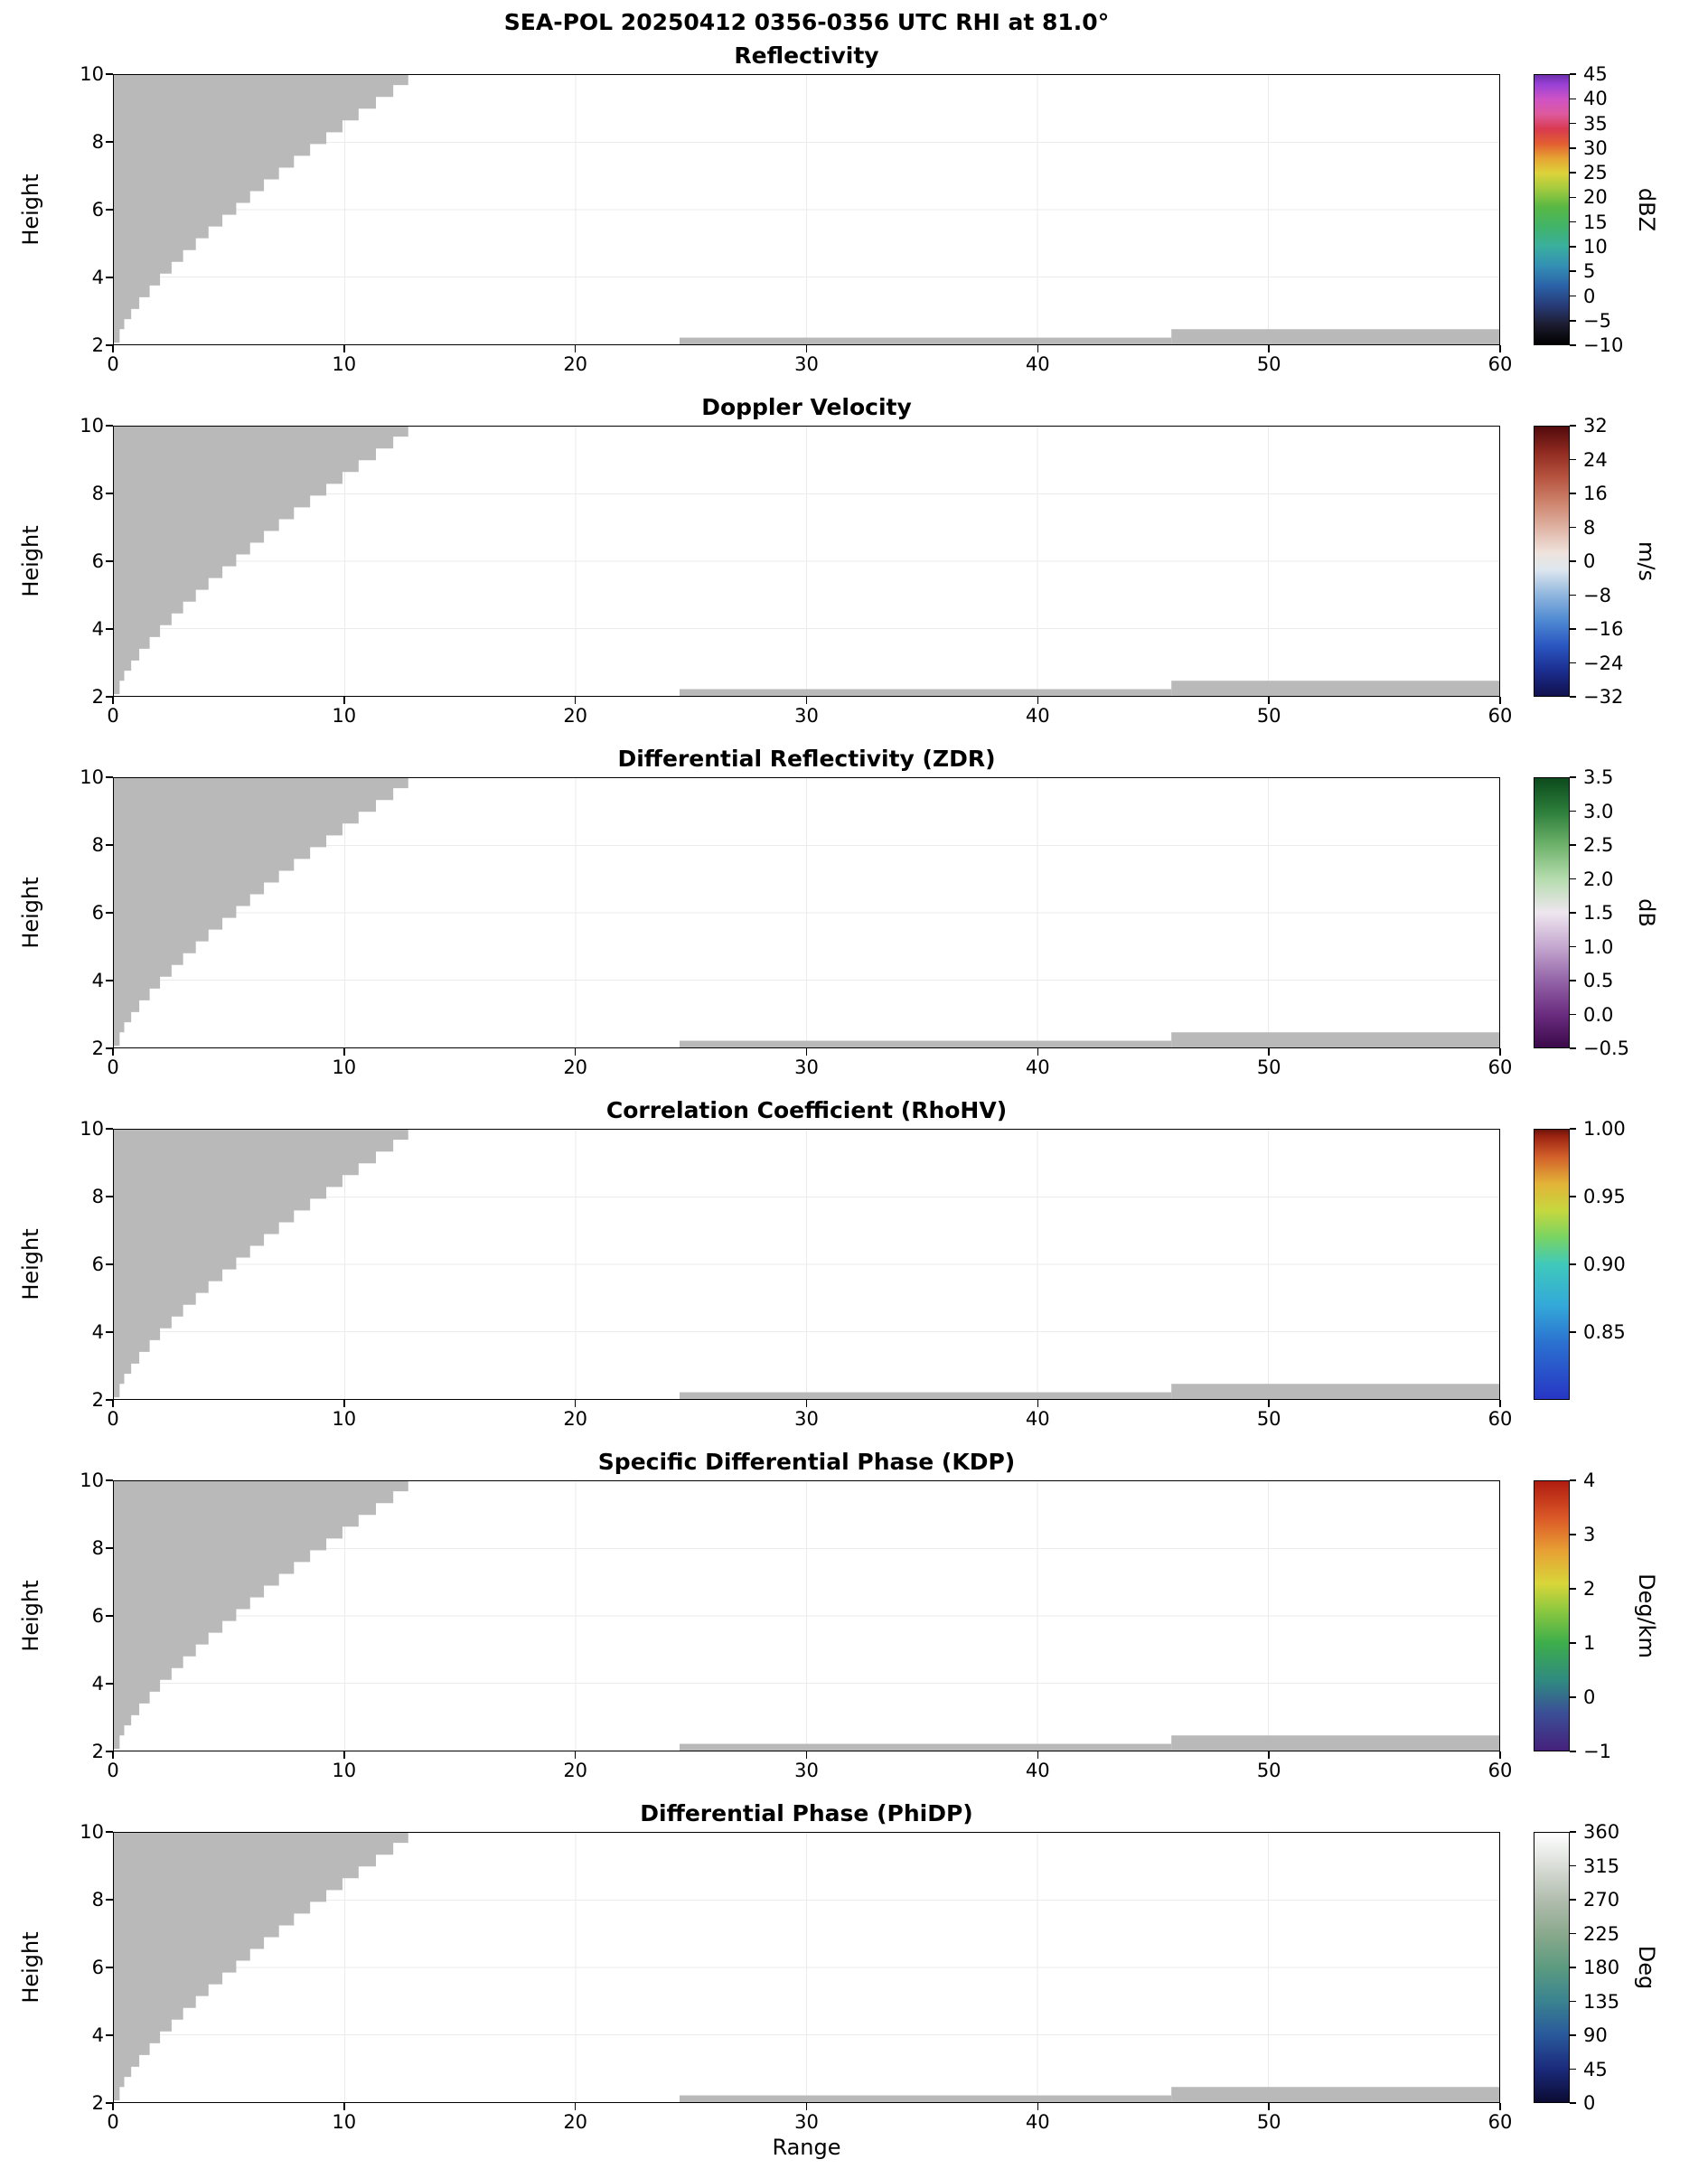  What do you see at coordinates (1589, 1589) in the screenshot?
I see `colorbar-tick-label: 2` at bounding box center [1589, 1589].